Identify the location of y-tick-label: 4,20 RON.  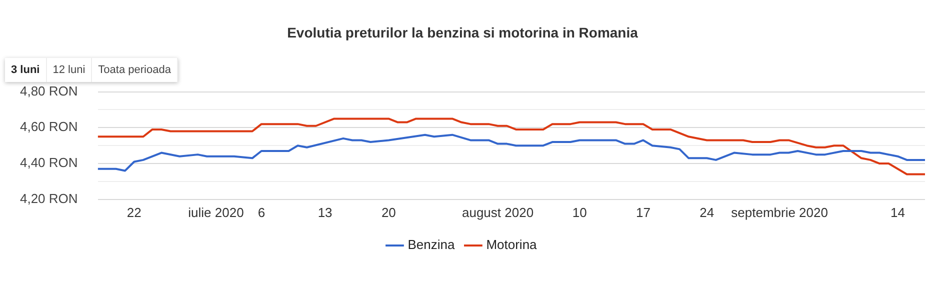
(49, 198).